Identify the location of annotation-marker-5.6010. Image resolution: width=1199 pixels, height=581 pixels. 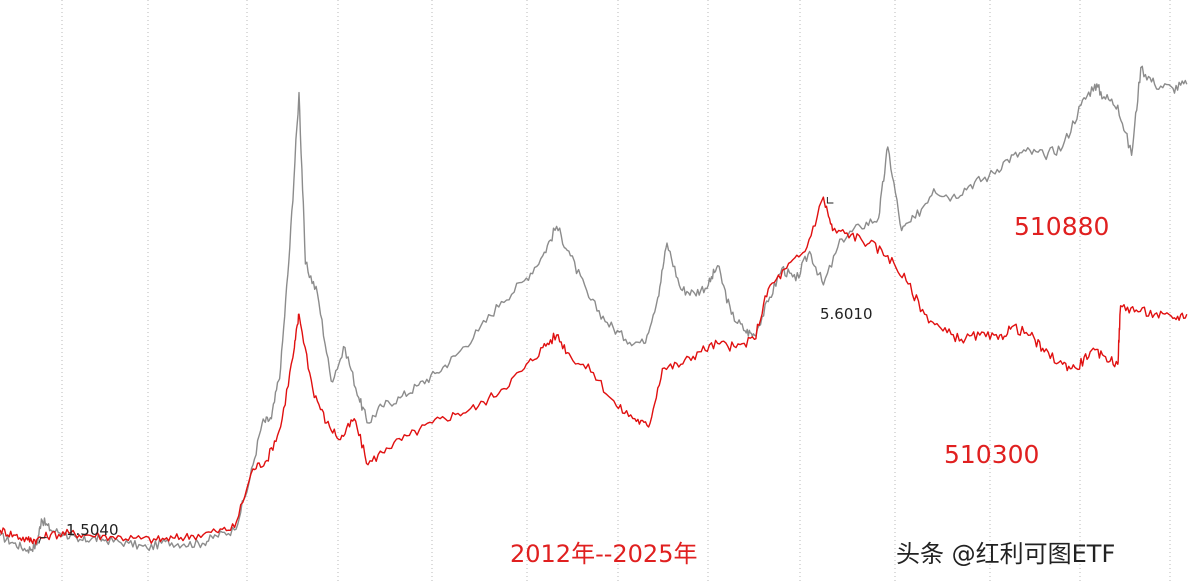
(830, 200).